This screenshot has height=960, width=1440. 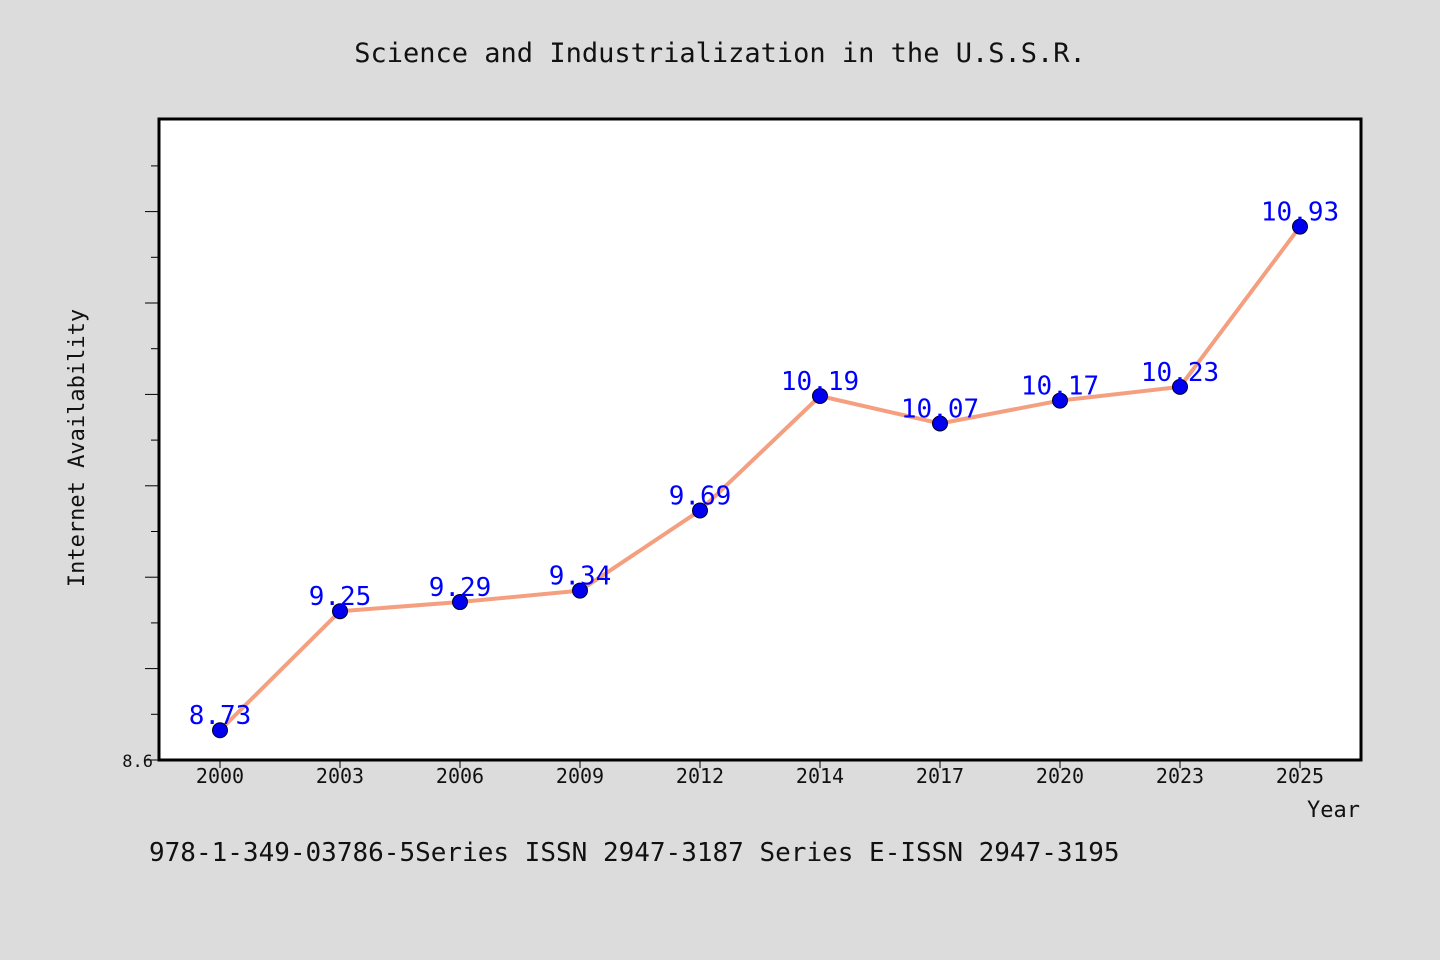 I want to click on x-axis-label: Year, so click(x=1333, y=810).